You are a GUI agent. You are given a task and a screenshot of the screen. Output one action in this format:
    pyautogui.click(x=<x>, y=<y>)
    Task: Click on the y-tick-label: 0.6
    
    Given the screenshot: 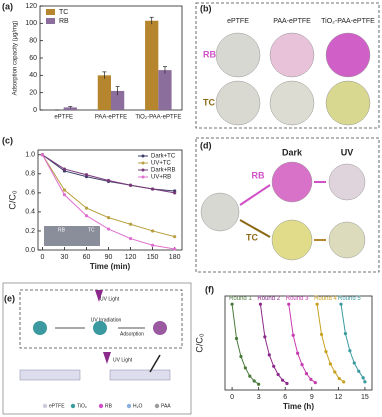 What is the action you would take?
    pyautogui.click(x=30, y=193)
    